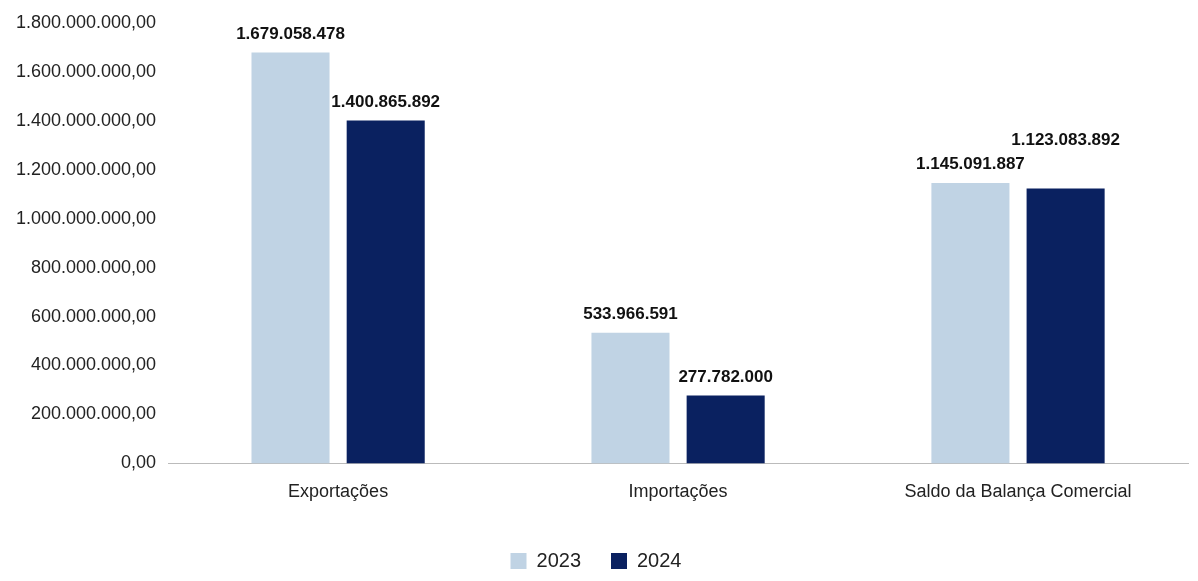  I want to click on data-label: 1.400.865.892, so click(386, 101).